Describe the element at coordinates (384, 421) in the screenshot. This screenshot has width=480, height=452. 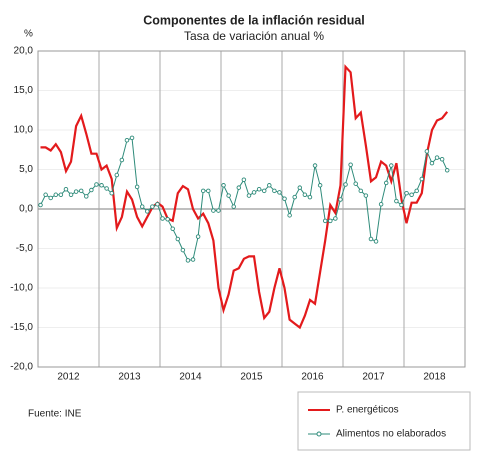
I see `legend-box` at that location.